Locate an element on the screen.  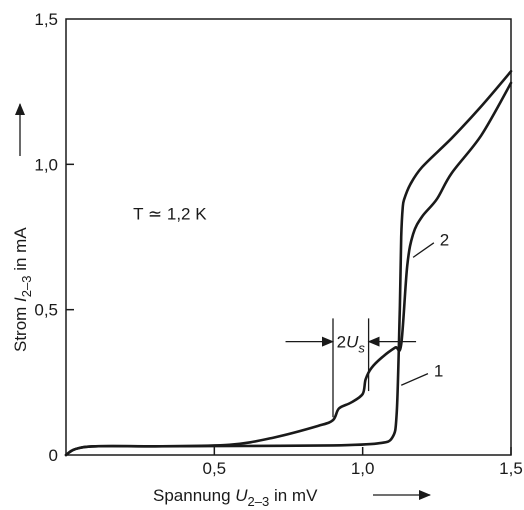
curve-1-leader is located at coordinates (414, 379).